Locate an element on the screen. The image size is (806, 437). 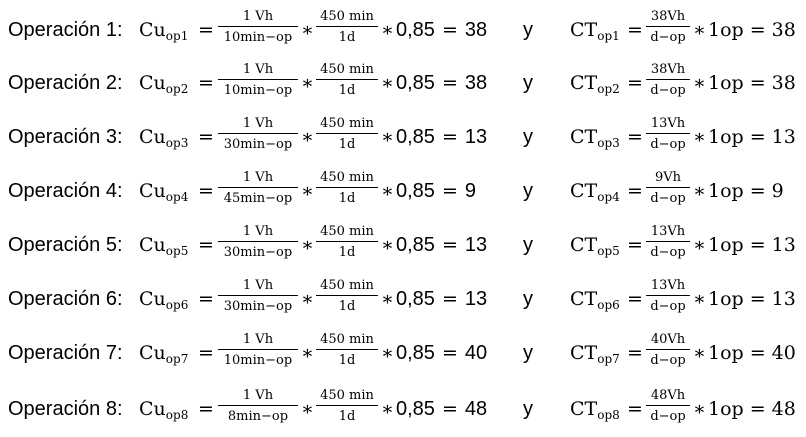
cu-variable: Cuop4 is located at coordinates (163, 191).